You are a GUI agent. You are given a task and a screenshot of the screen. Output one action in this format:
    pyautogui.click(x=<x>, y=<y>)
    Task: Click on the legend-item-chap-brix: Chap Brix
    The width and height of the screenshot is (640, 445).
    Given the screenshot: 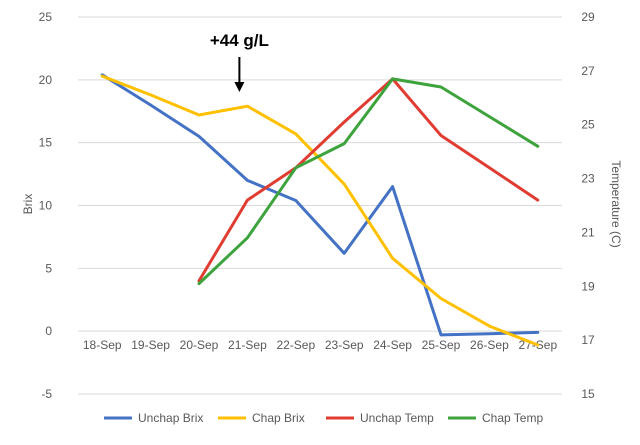 What is the action you would take?
    pyautogui.click(x=261, y=418)
    